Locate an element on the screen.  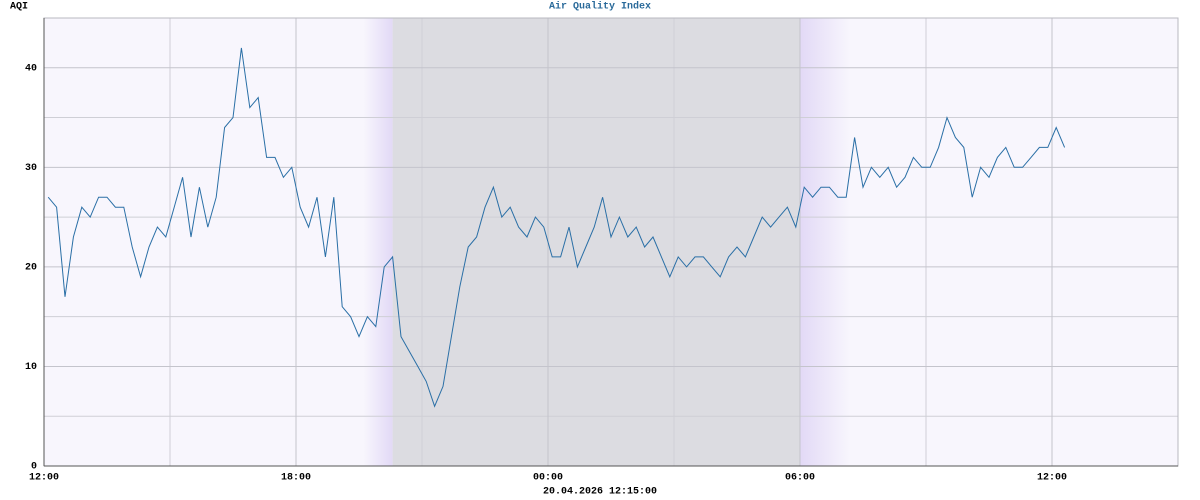
y-tick-label: 0 is located at coordinates (34, 467).